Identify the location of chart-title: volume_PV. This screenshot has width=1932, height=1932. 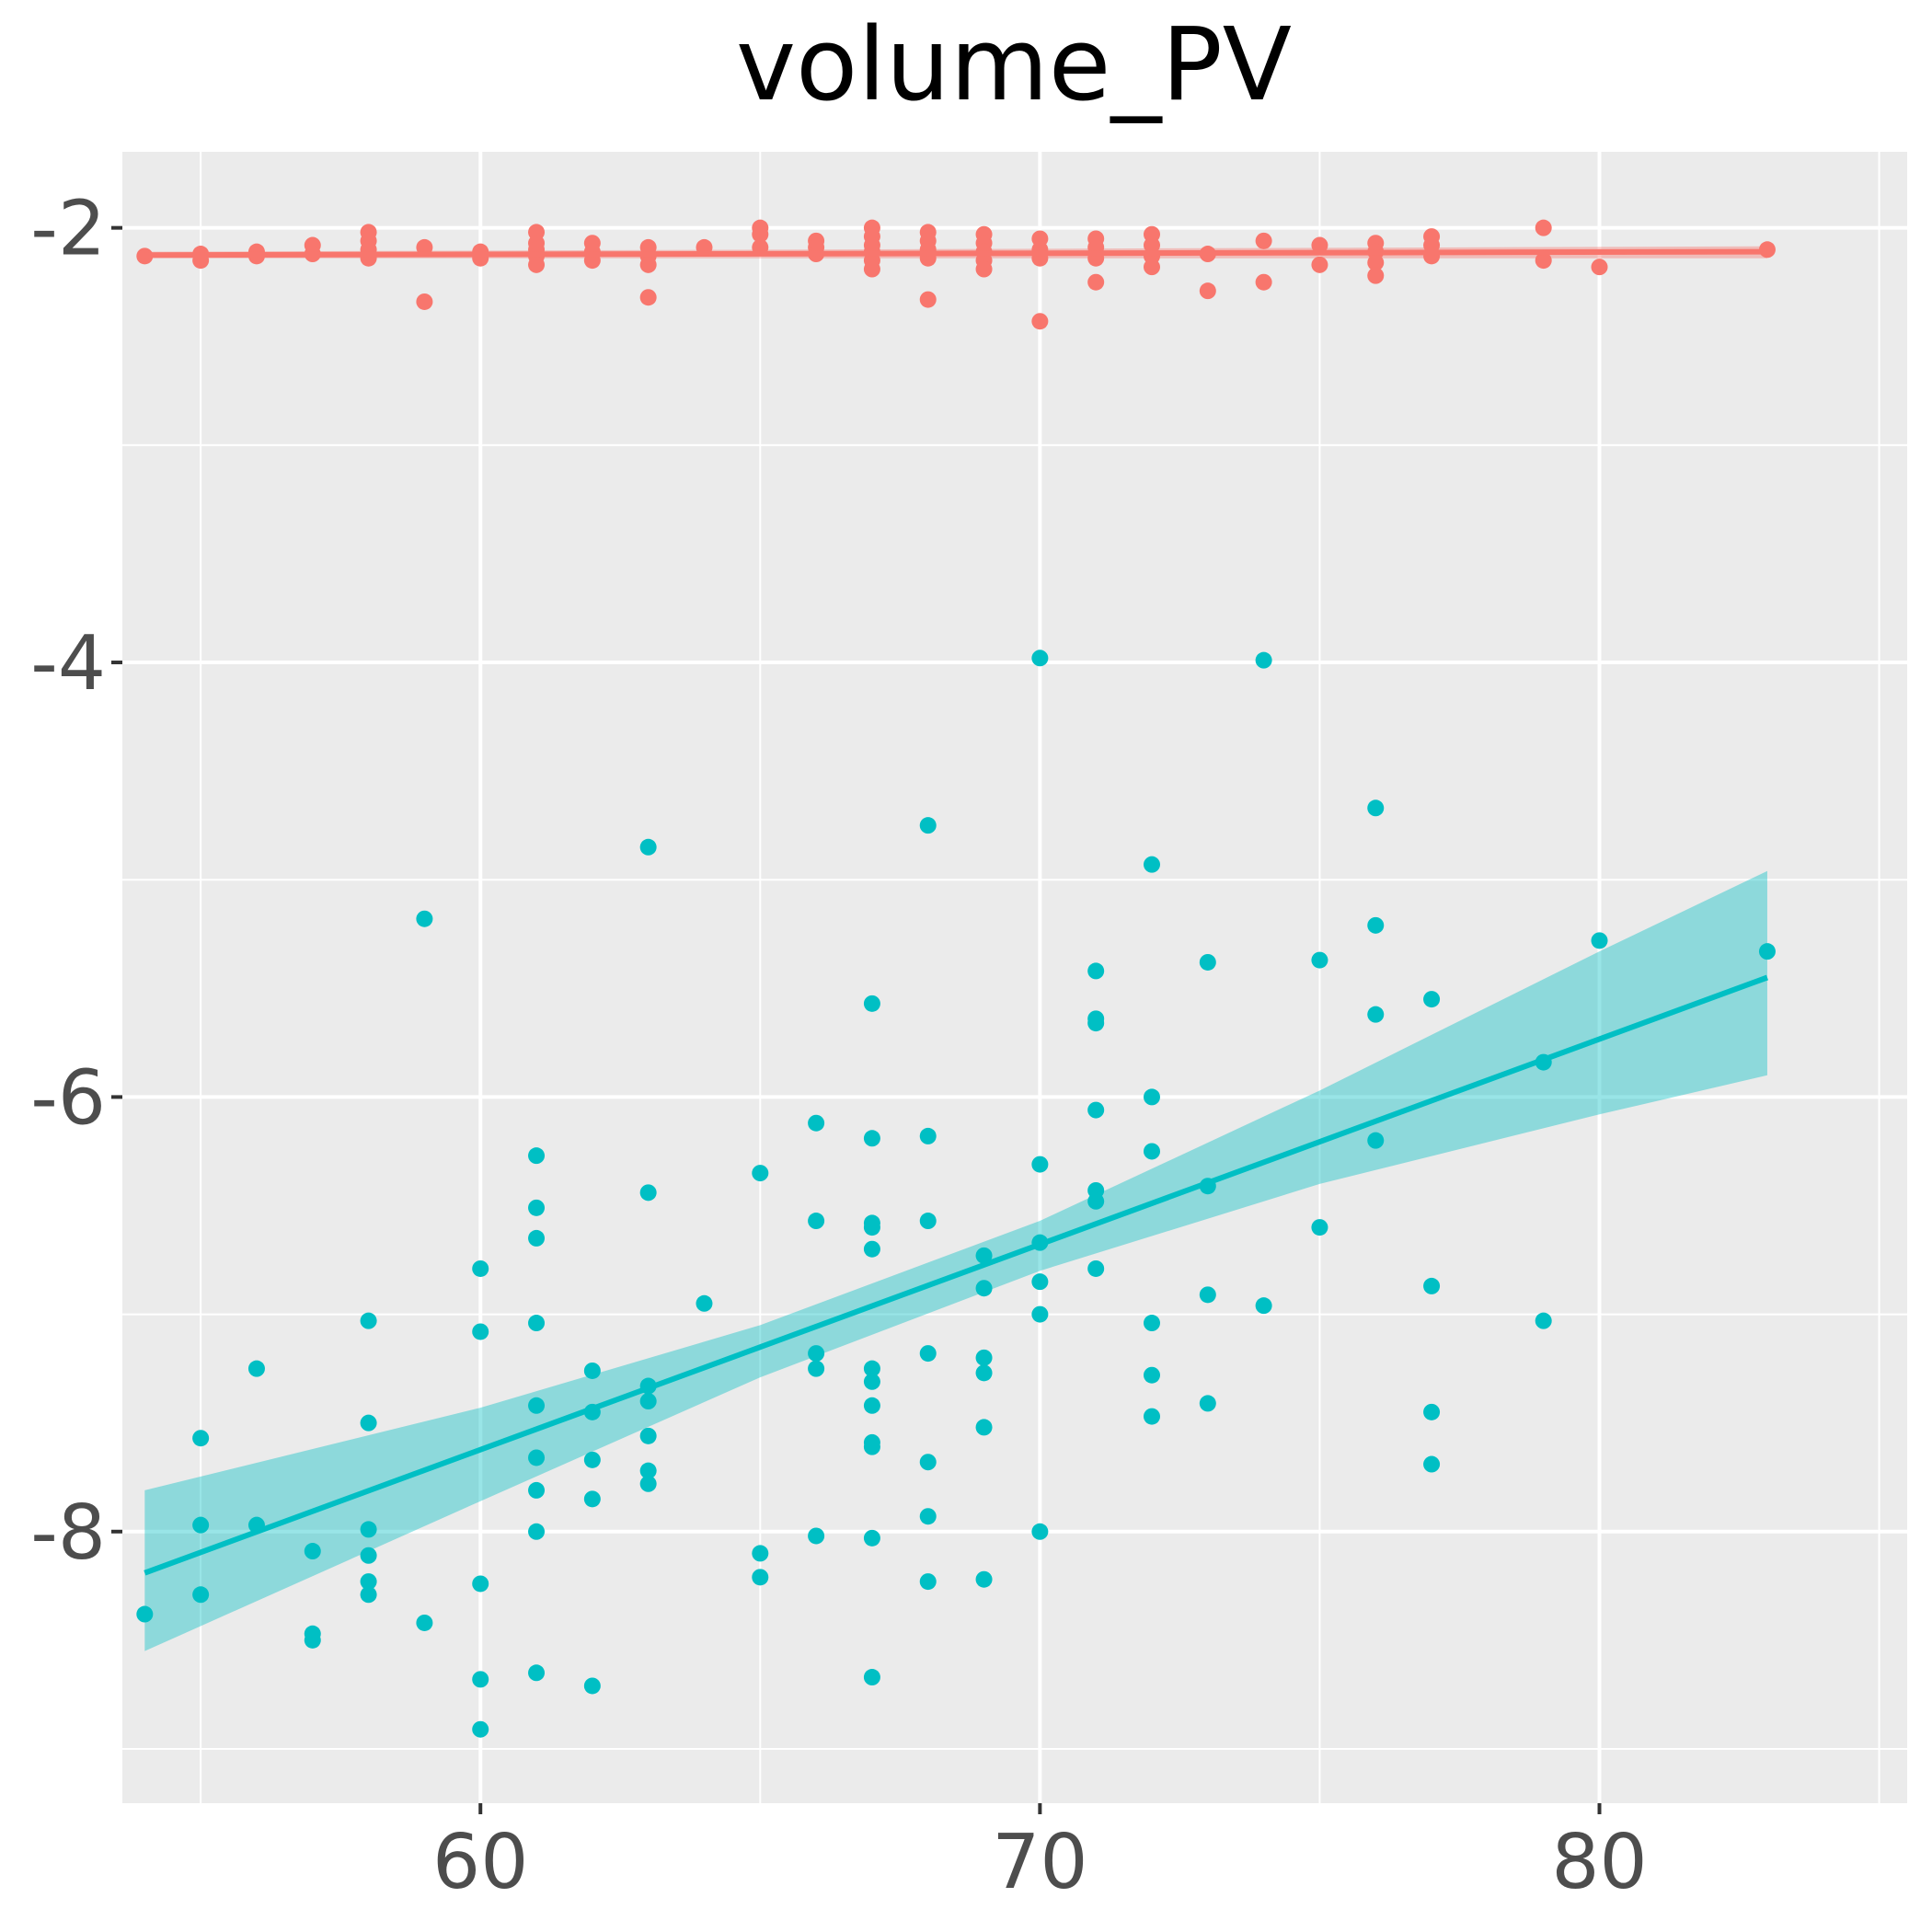
(1014, 64).